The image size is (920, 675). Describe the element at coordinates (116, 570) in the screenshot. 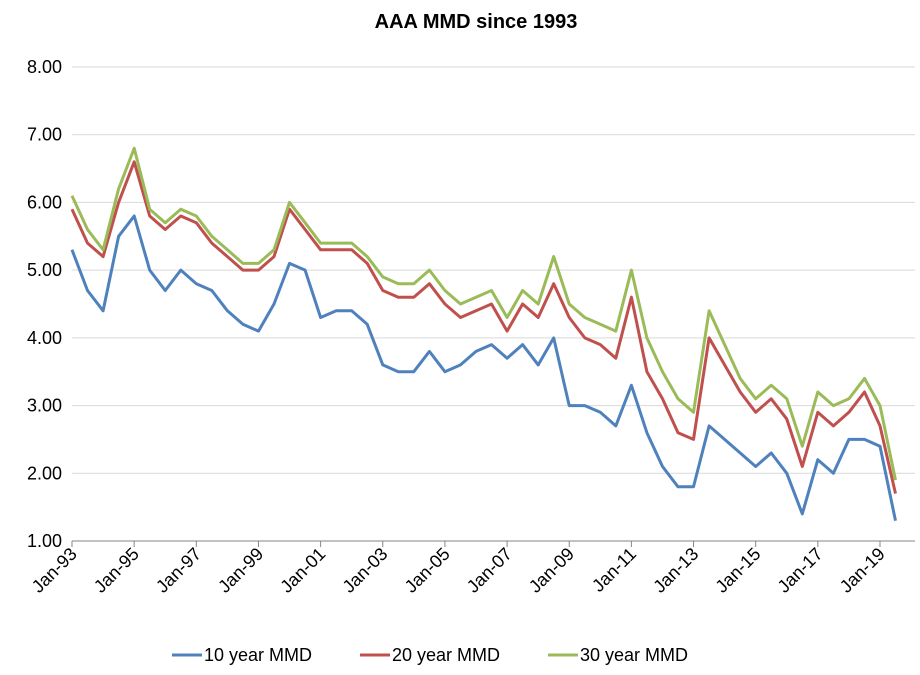

I see `x-tick-label: Jan-95` at that location.